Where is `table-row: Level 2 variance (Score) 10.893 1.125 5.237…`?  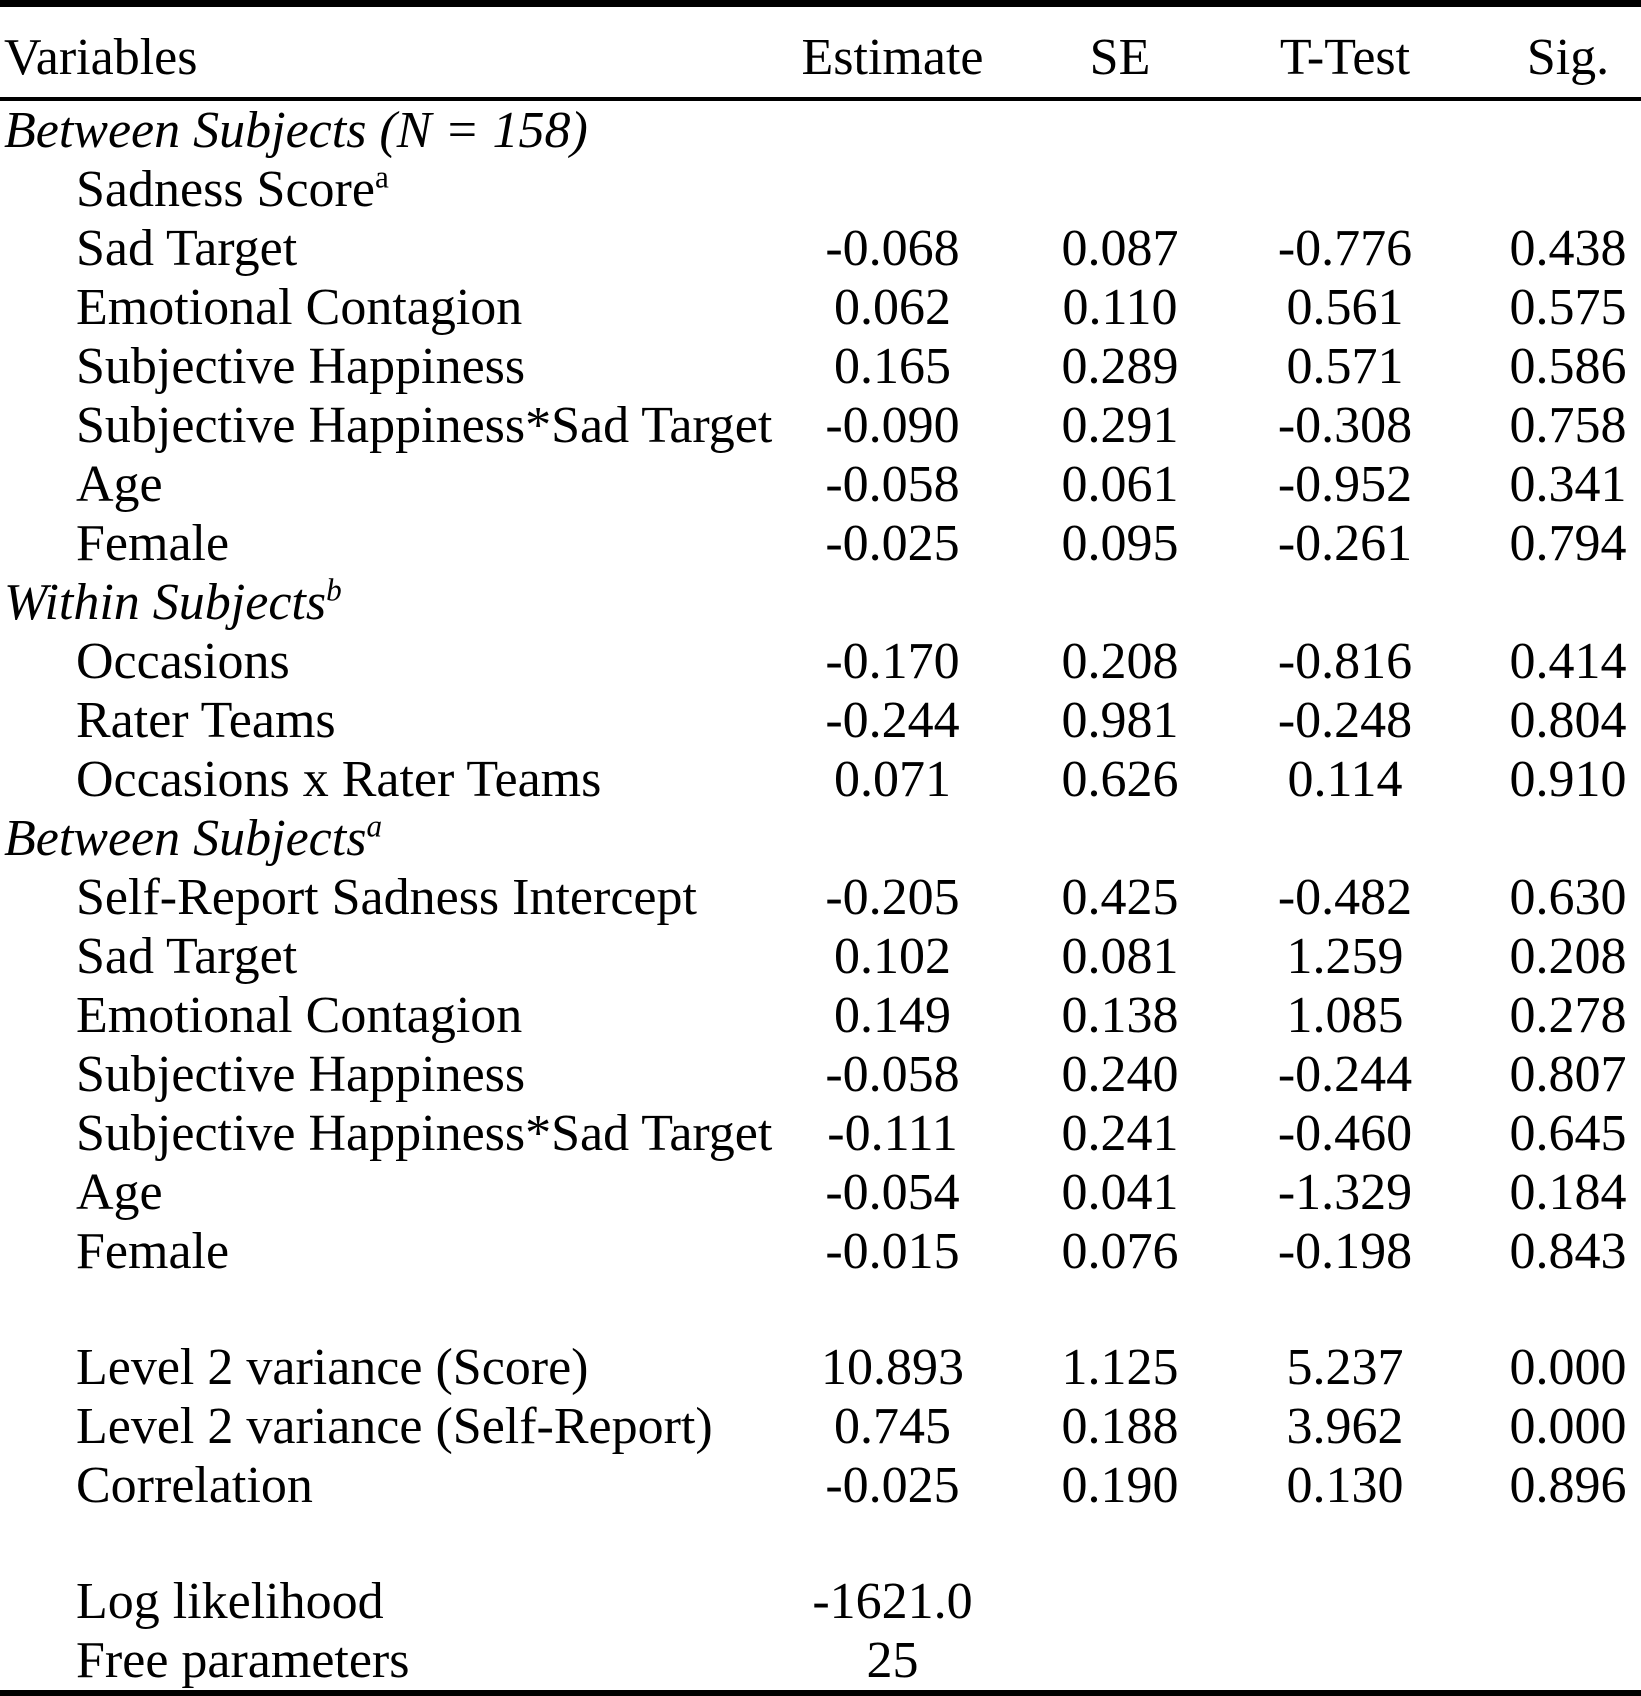
table-row: Level 2 variance (Score) 10.893 1.125 5.237… is located at coordinates (820, 1367).